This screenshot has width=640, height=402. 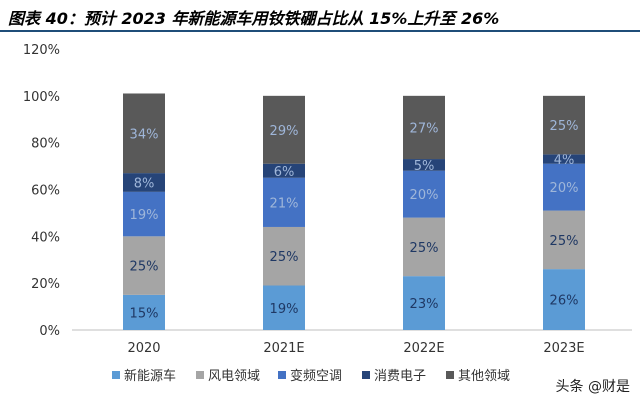 I want to click on watermark: 头条 @财是, so click(x=592, y=386).